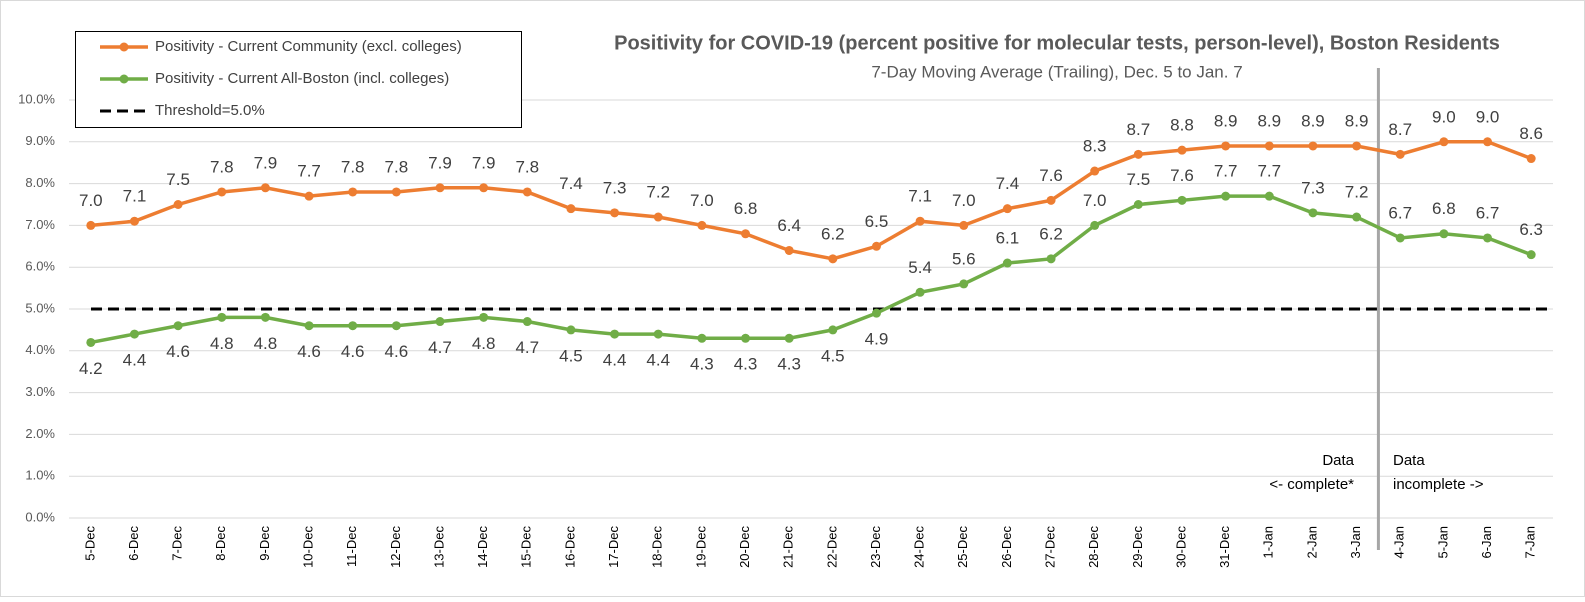  I want to click on data-label: 4.3, so click(702, 364).